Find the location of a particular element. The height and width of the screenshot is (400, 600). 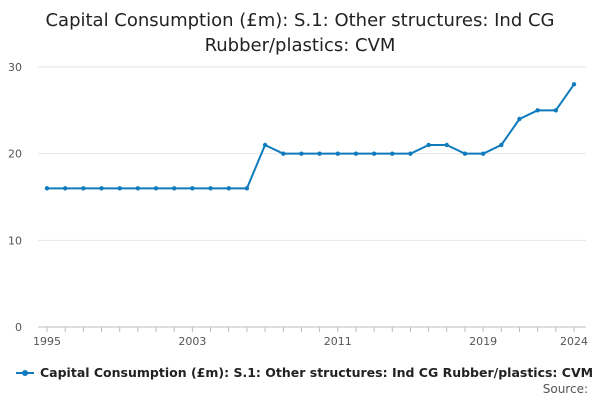

x-tick-label: 2003 is located at coordinates (192, 341).